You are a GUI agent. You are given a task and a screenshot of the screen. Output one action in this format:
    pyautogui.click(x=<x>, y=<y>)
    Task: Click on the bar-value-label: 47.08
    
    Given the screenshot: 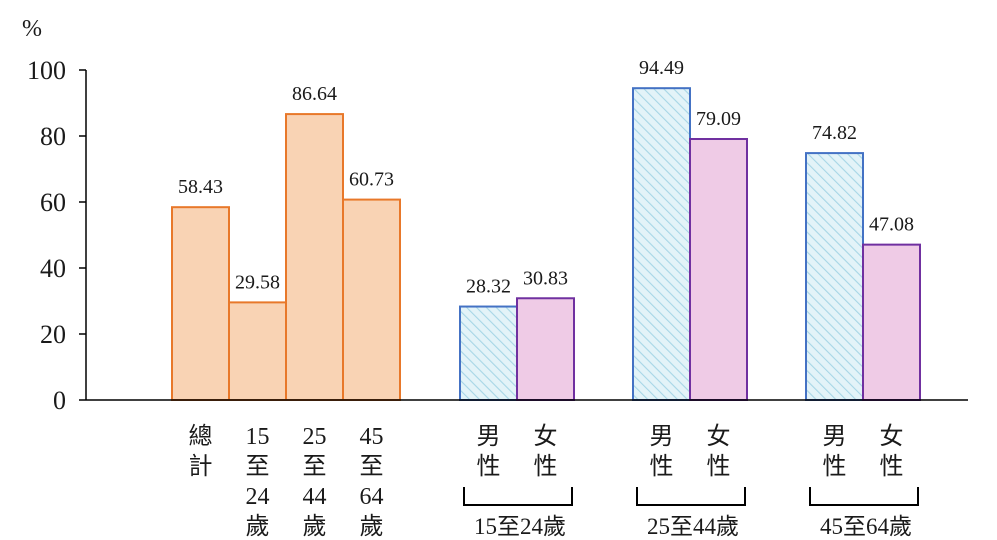 What is the action you would take?
    pyautogui.click(x=891, y=225)
    